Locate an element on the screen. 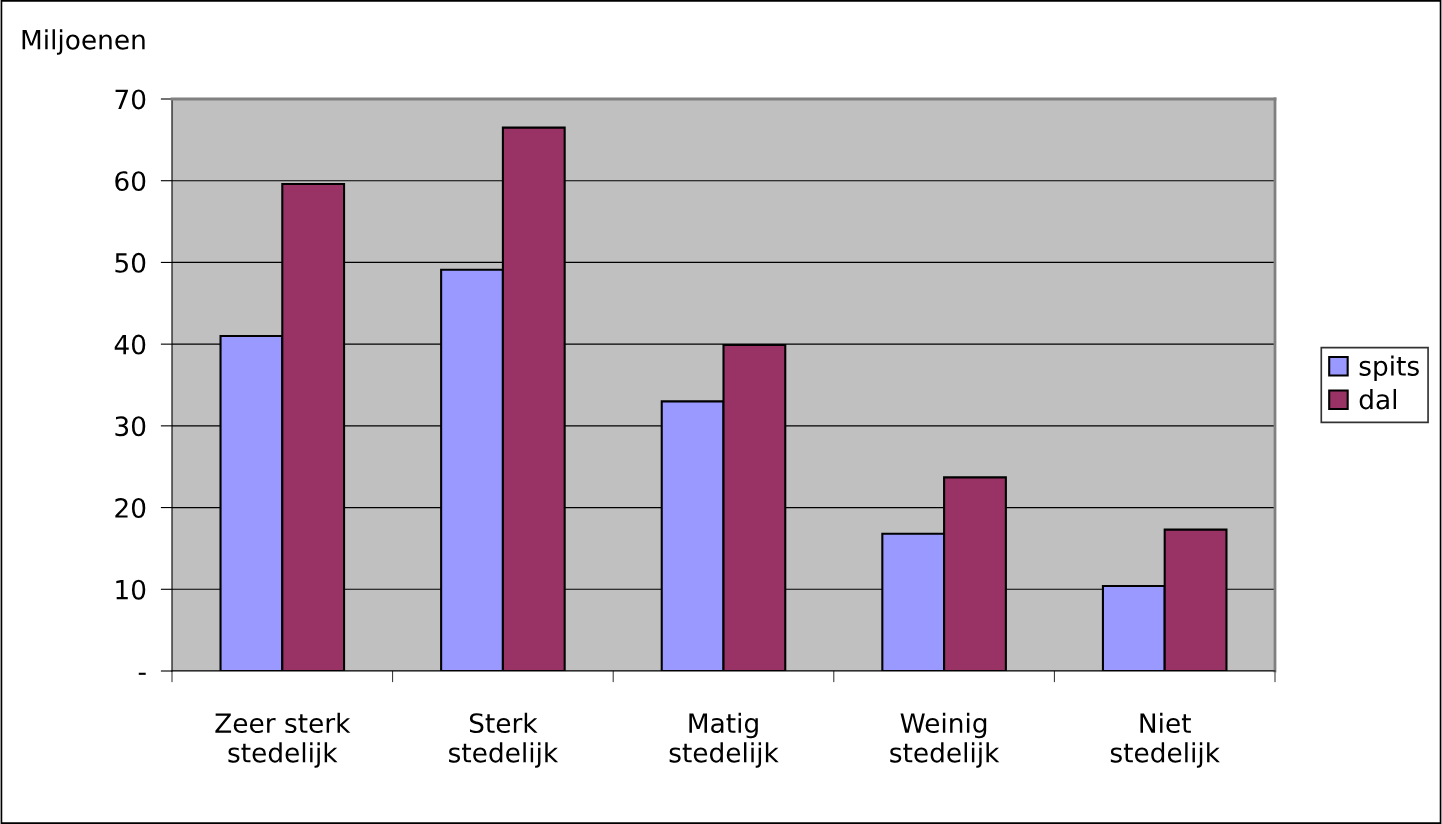 This screenshot has width=1442, height=824. y-tick-label: 10 is located at coordinates (131, 589).